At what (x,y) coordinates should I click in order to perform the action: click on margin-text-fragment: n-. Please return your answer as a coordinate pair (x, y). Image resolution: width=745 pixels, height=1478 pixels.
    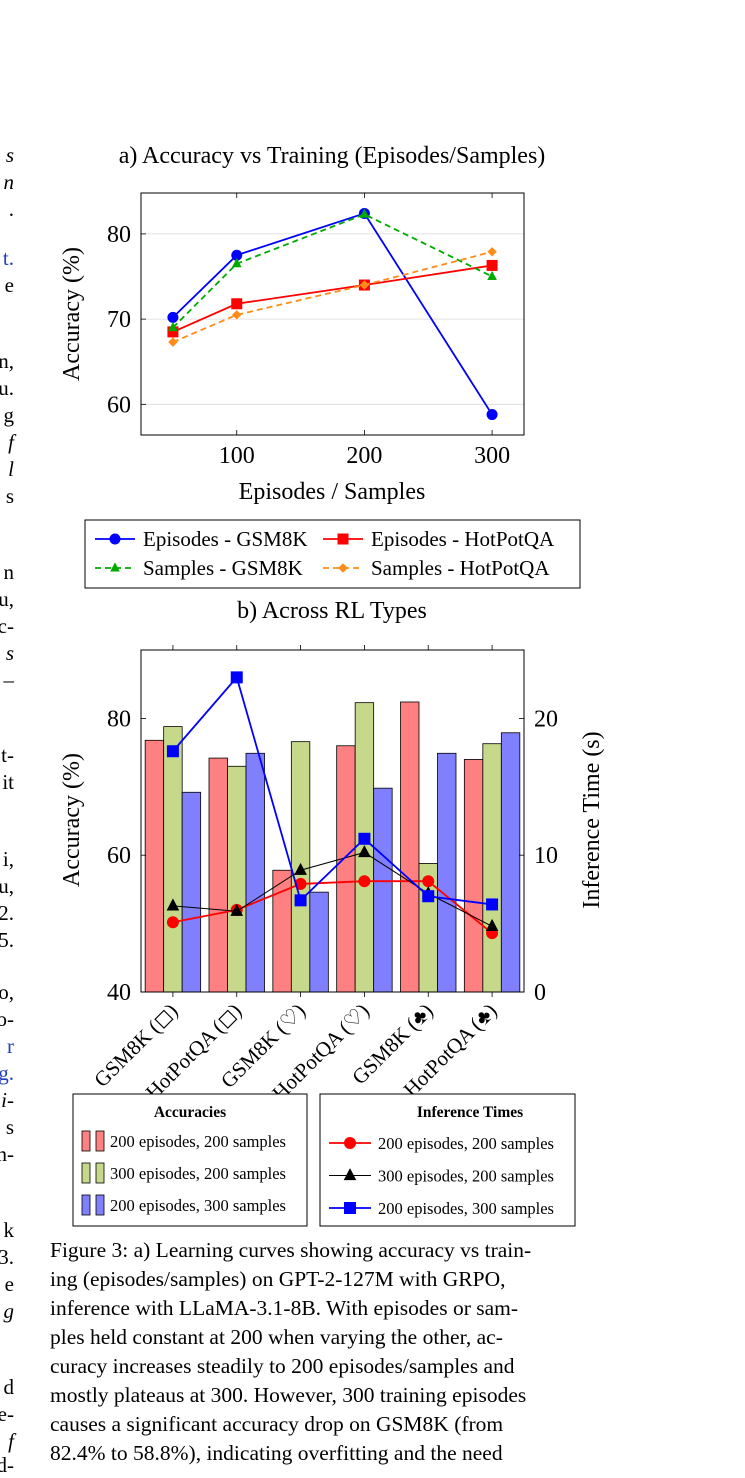
    Looking at the image, I should click on (7, 1154).